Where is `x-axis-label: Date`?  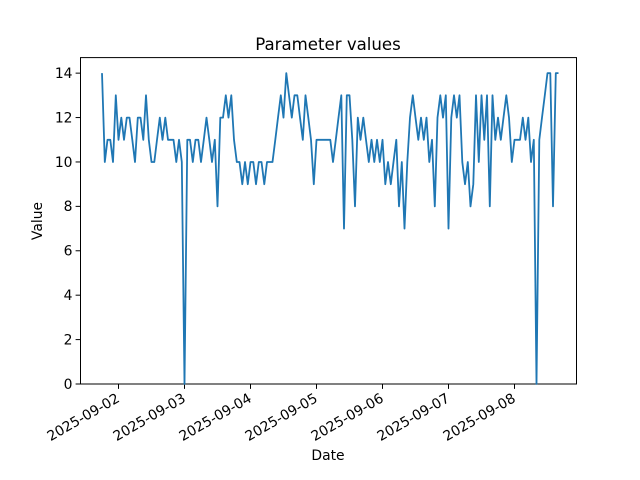
x-axis-label: Date is located at coordinates (328, 456).